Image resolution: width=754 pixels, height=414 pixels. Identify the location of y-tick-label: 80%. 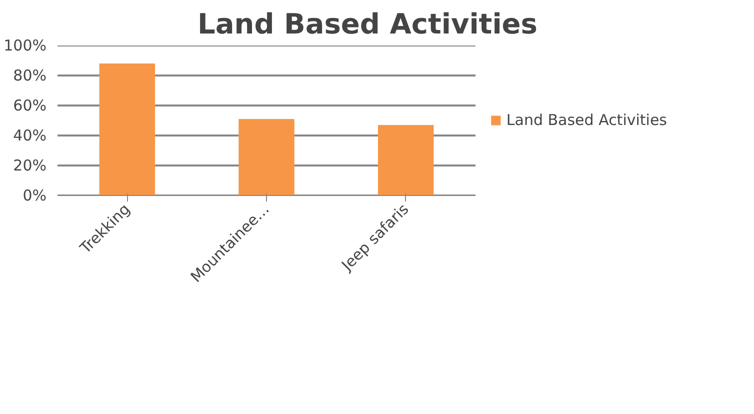
(30, 75).